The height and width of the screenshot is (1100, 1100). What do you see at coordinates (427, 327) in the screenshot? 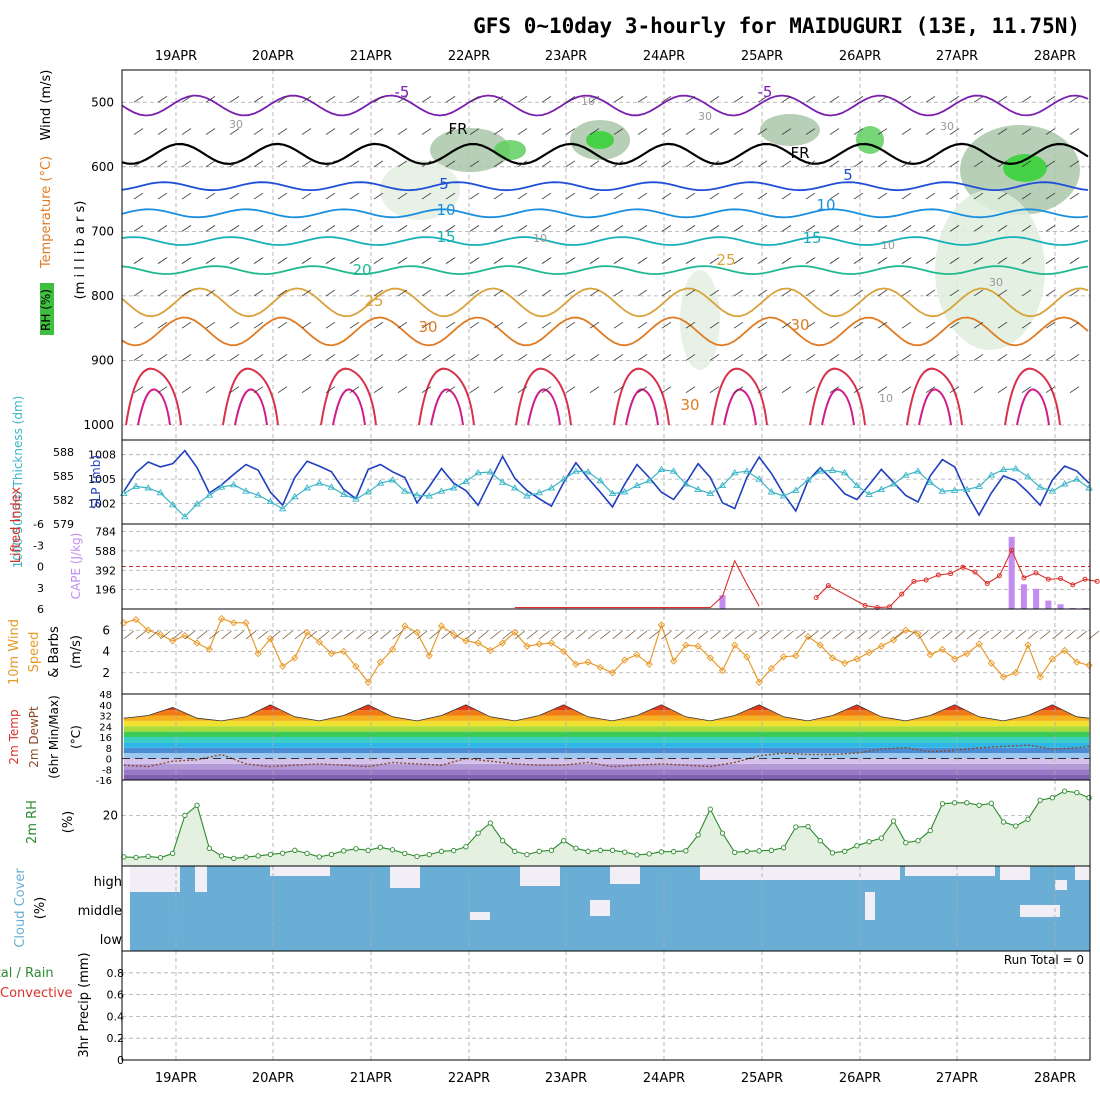
I see `contour-label-13: 30` at bounding box center [427, 327].